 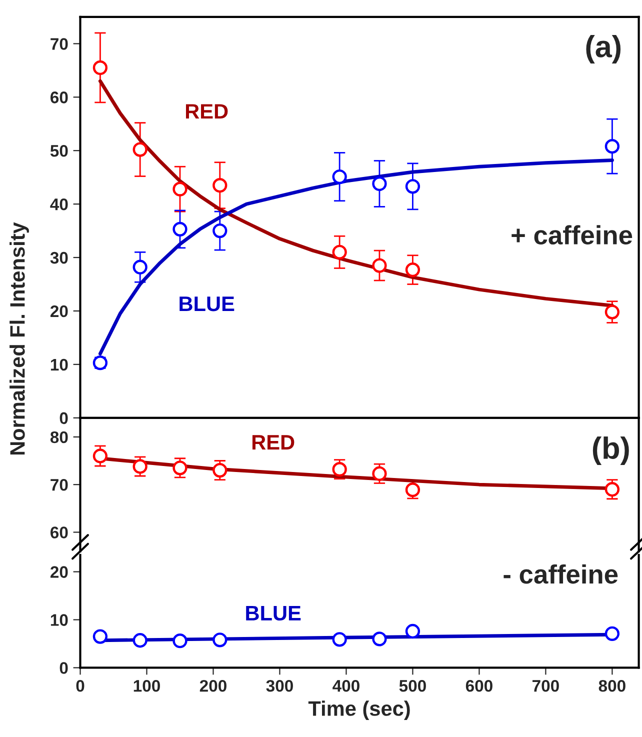 What do you see at coordinates (612, 686) in the screenshot?
I see `x-tick-label: 800` at bounding box center [612, 686].